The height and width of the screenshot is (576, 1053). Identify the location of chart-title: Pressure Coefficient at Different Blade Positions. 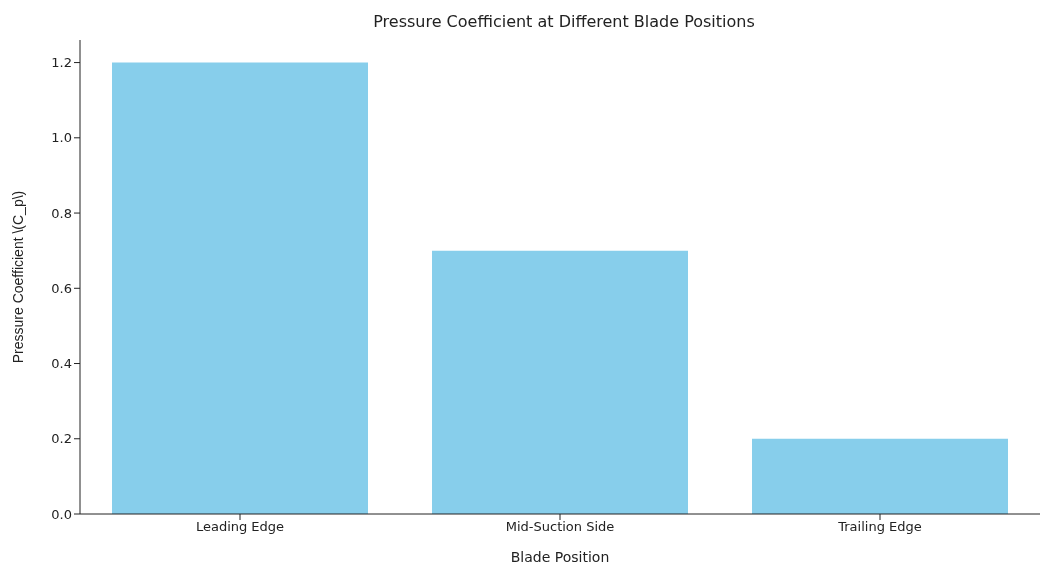
(564, 21).